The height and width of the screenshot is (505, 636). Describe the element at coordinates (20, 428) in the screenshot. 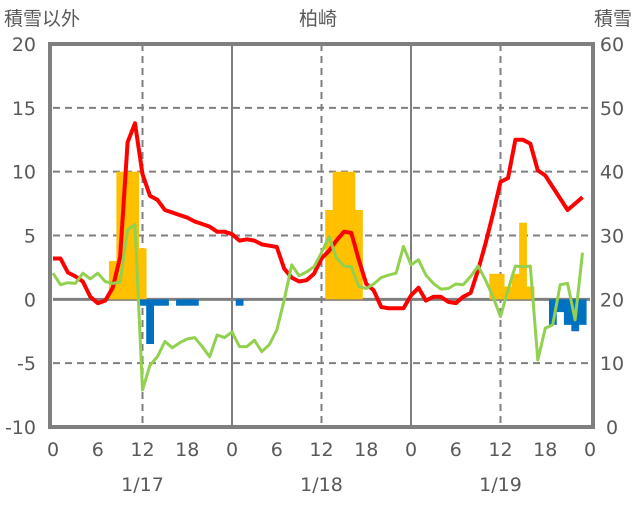

I see `y-left-tick-label: -10` at that location.